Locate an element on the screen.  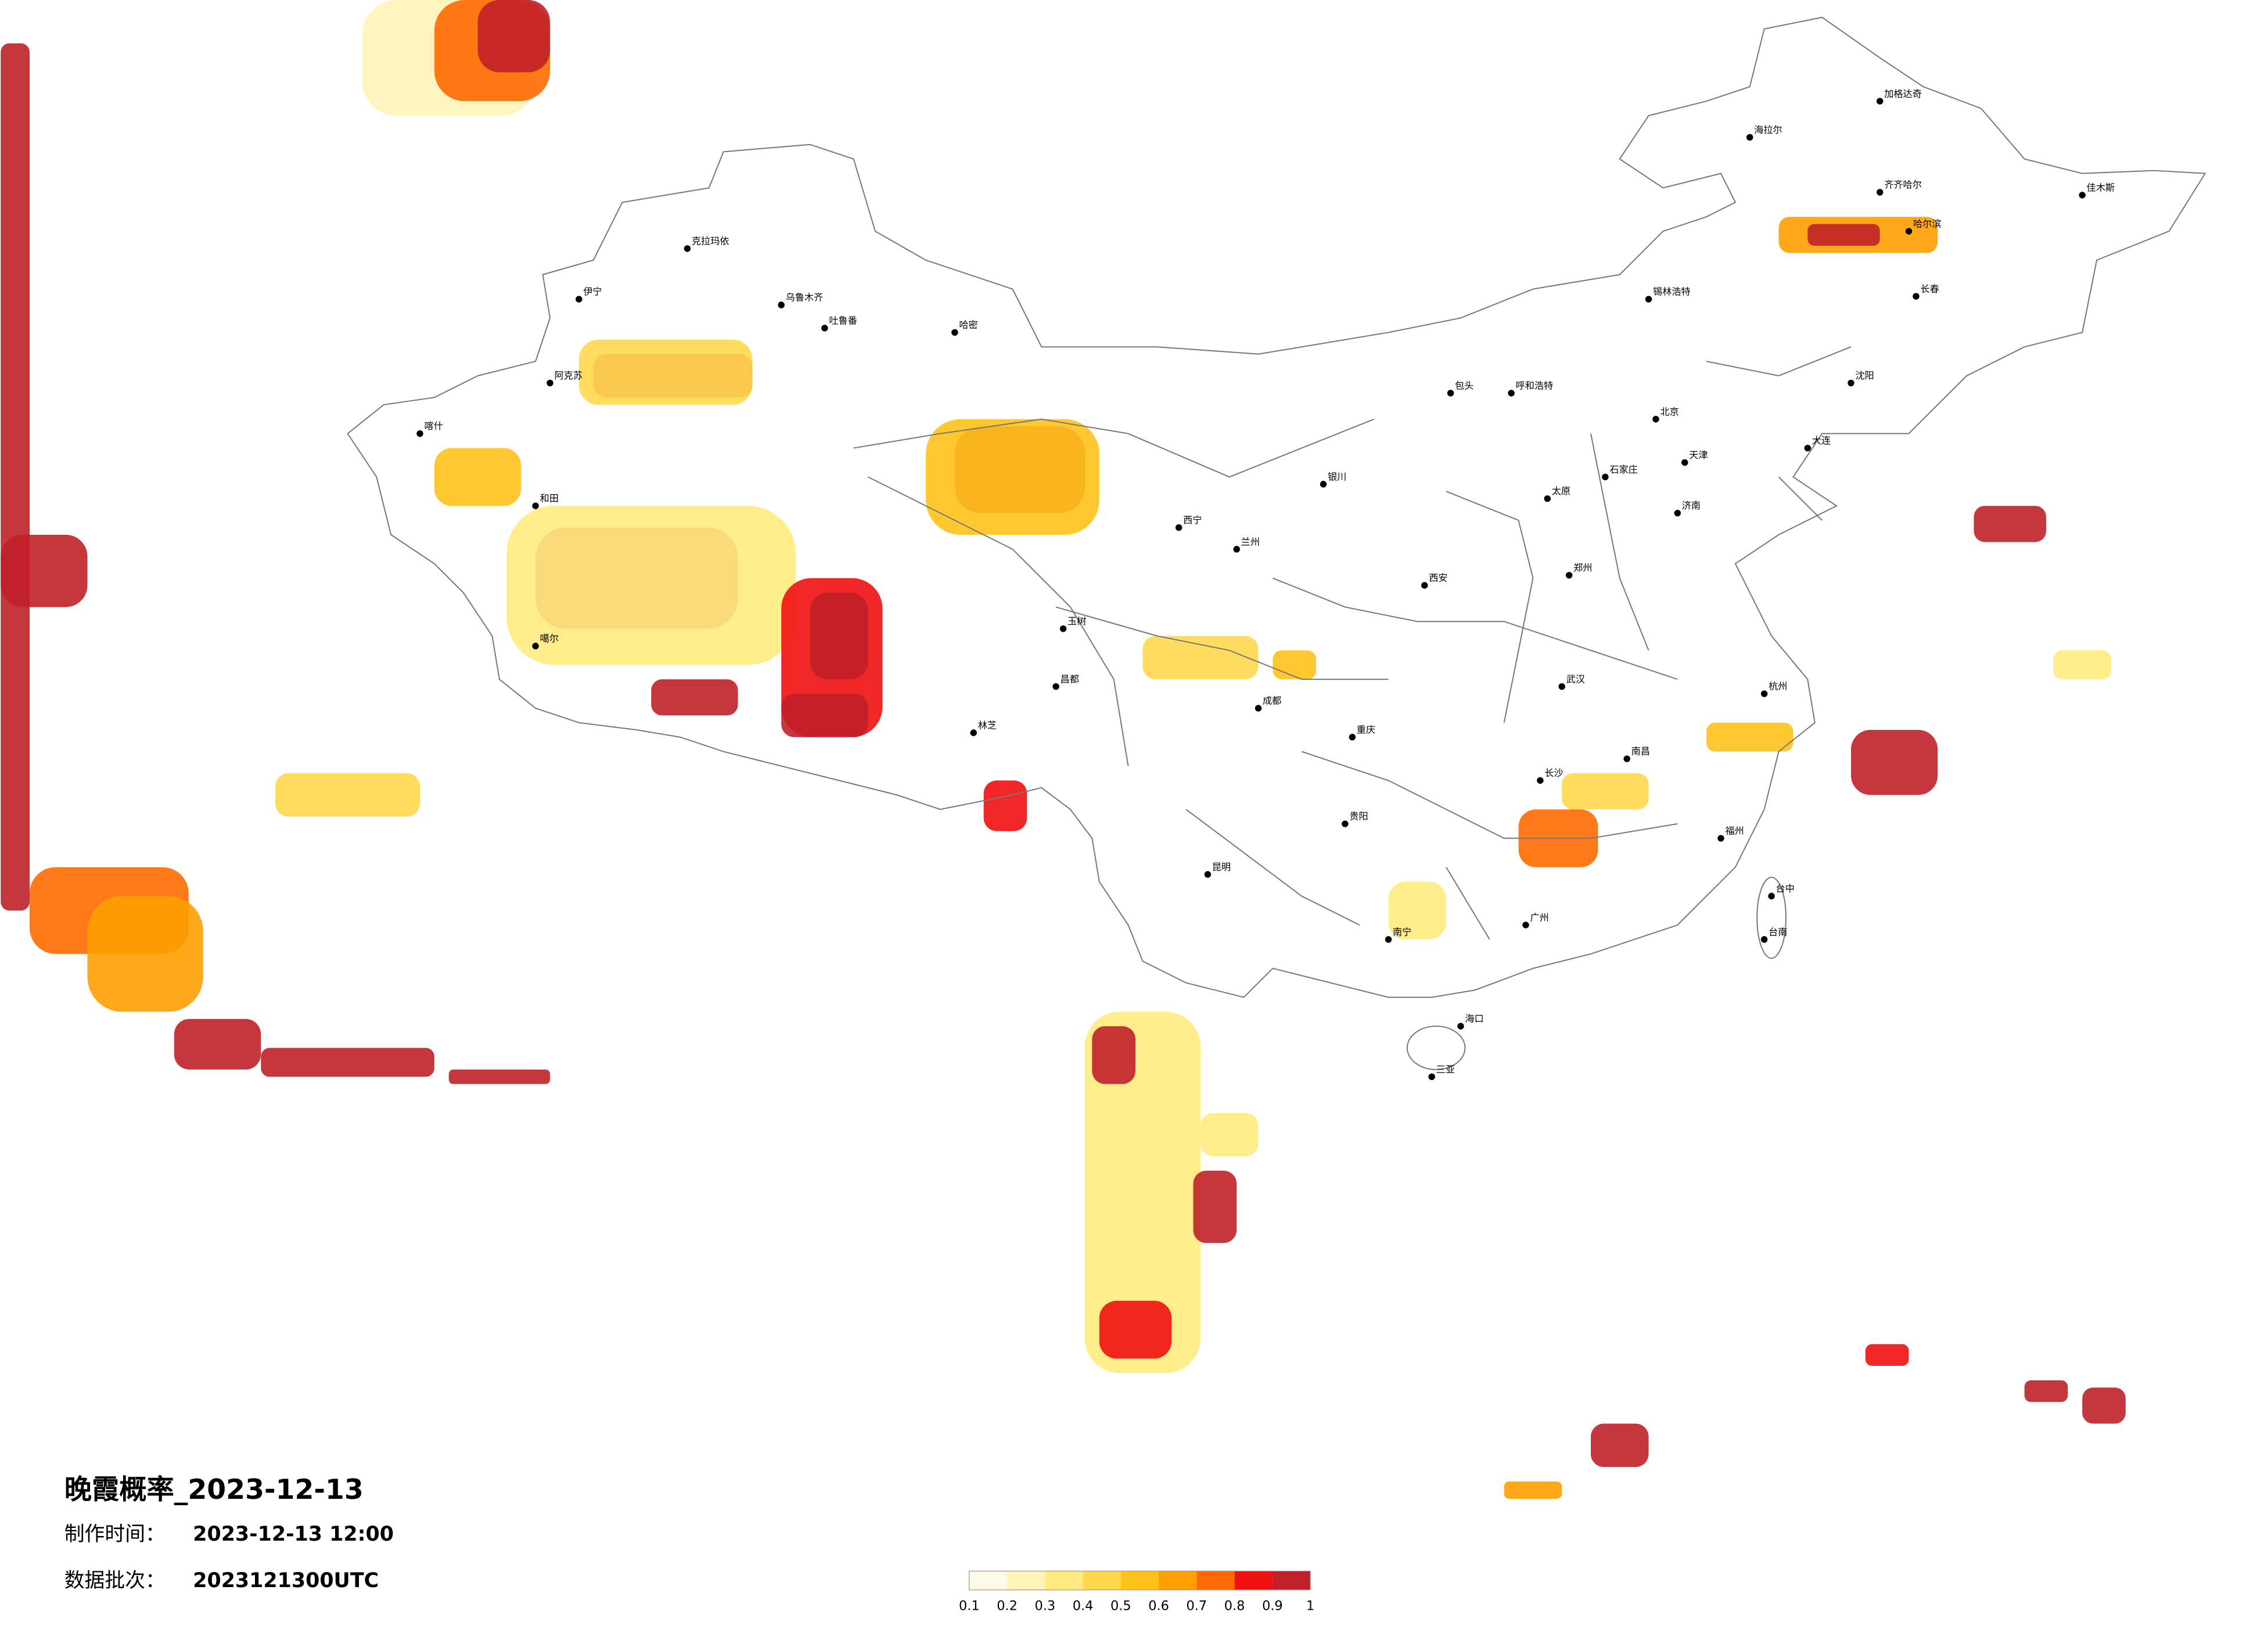
city-label: 昆明 is located at coordinates (1221, 867).